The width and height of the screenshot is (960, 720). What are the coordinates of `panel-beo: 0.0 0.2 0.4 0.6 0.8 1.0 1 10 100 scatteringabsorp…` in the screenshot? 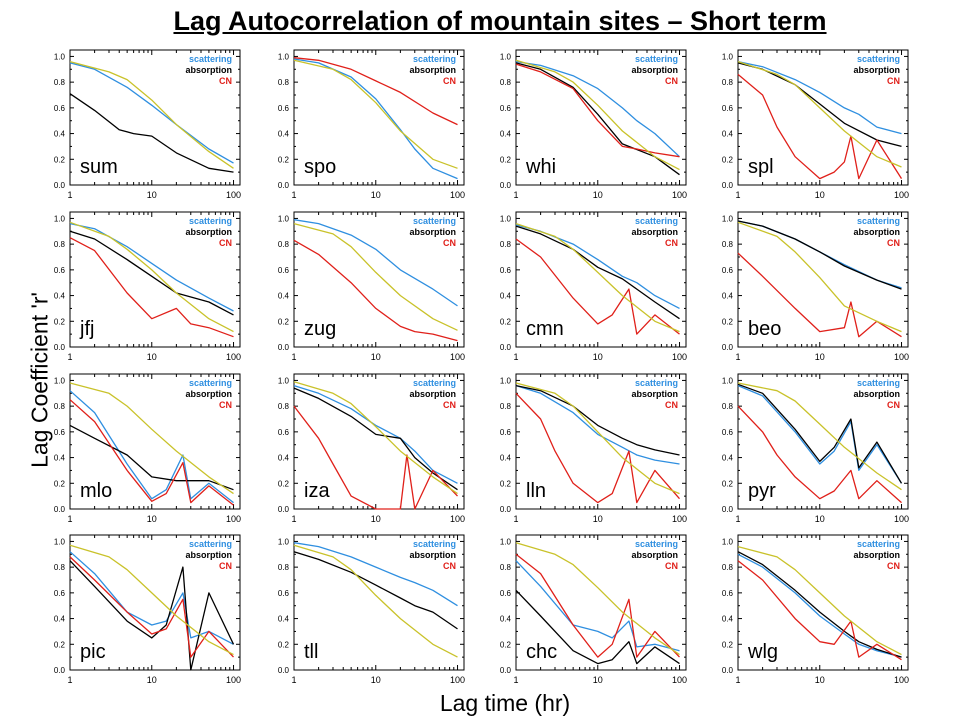 It's located at (815, 286).